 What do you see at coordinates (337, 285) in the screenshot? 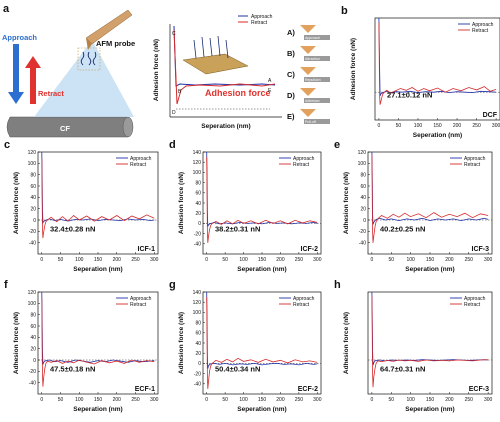
I see `panel-label-h: h` at bounding box center [337, 285].